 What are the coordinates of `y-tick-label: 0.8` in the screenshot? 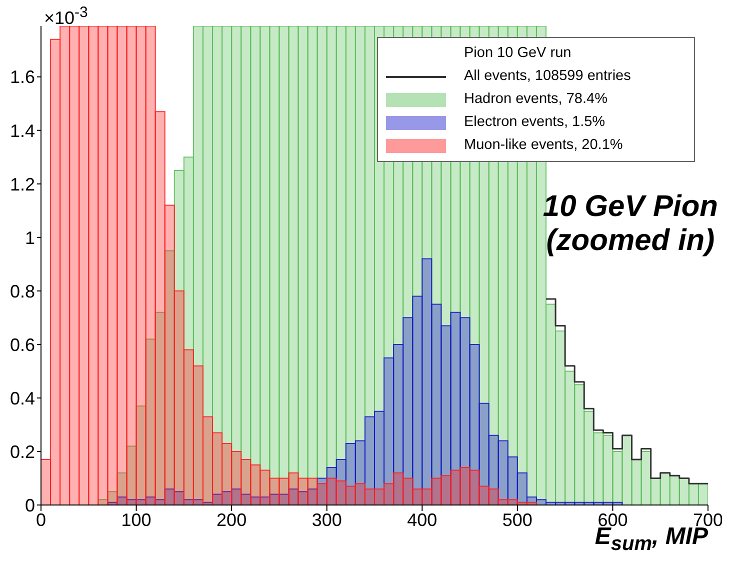 It's located at (22, 291).